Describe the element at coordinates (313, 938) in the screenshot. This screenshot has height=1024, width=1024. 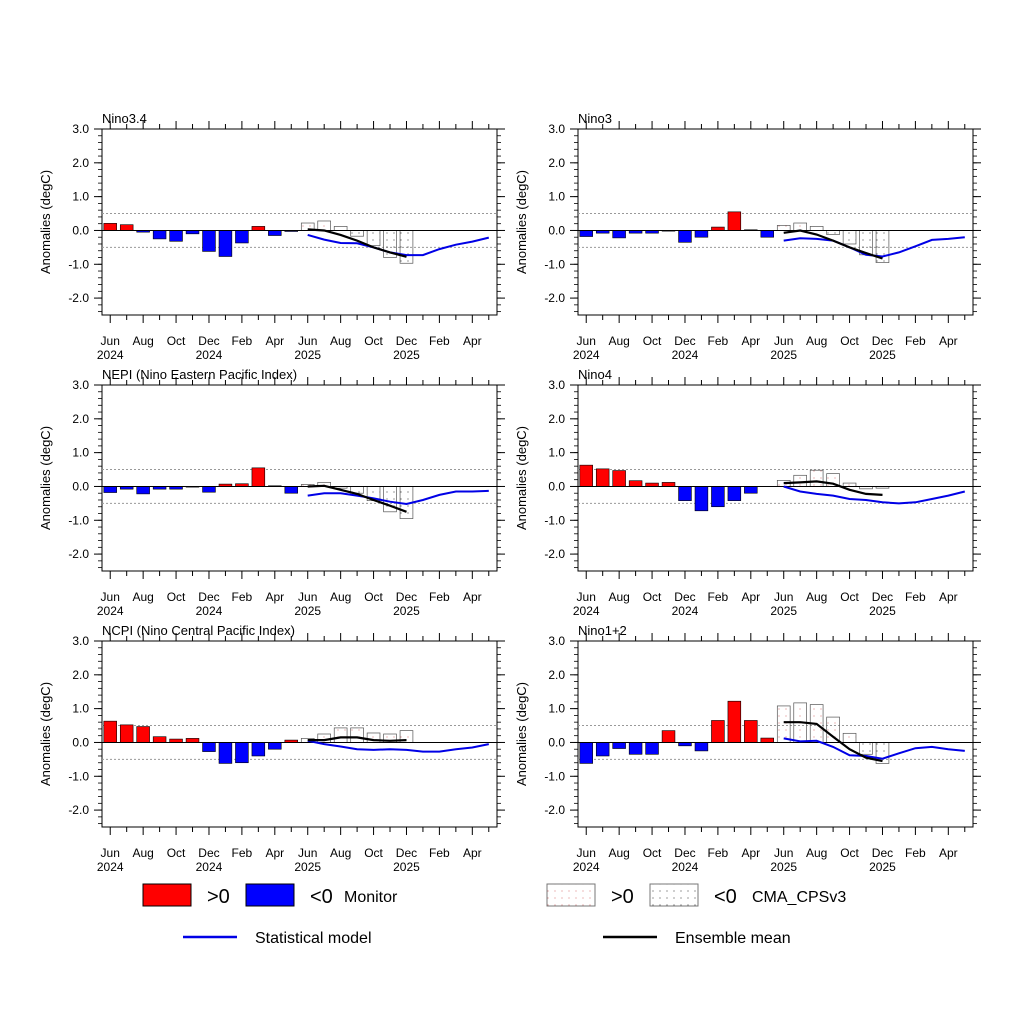
I see `legend-statistical-label: Statistical model` at that location.